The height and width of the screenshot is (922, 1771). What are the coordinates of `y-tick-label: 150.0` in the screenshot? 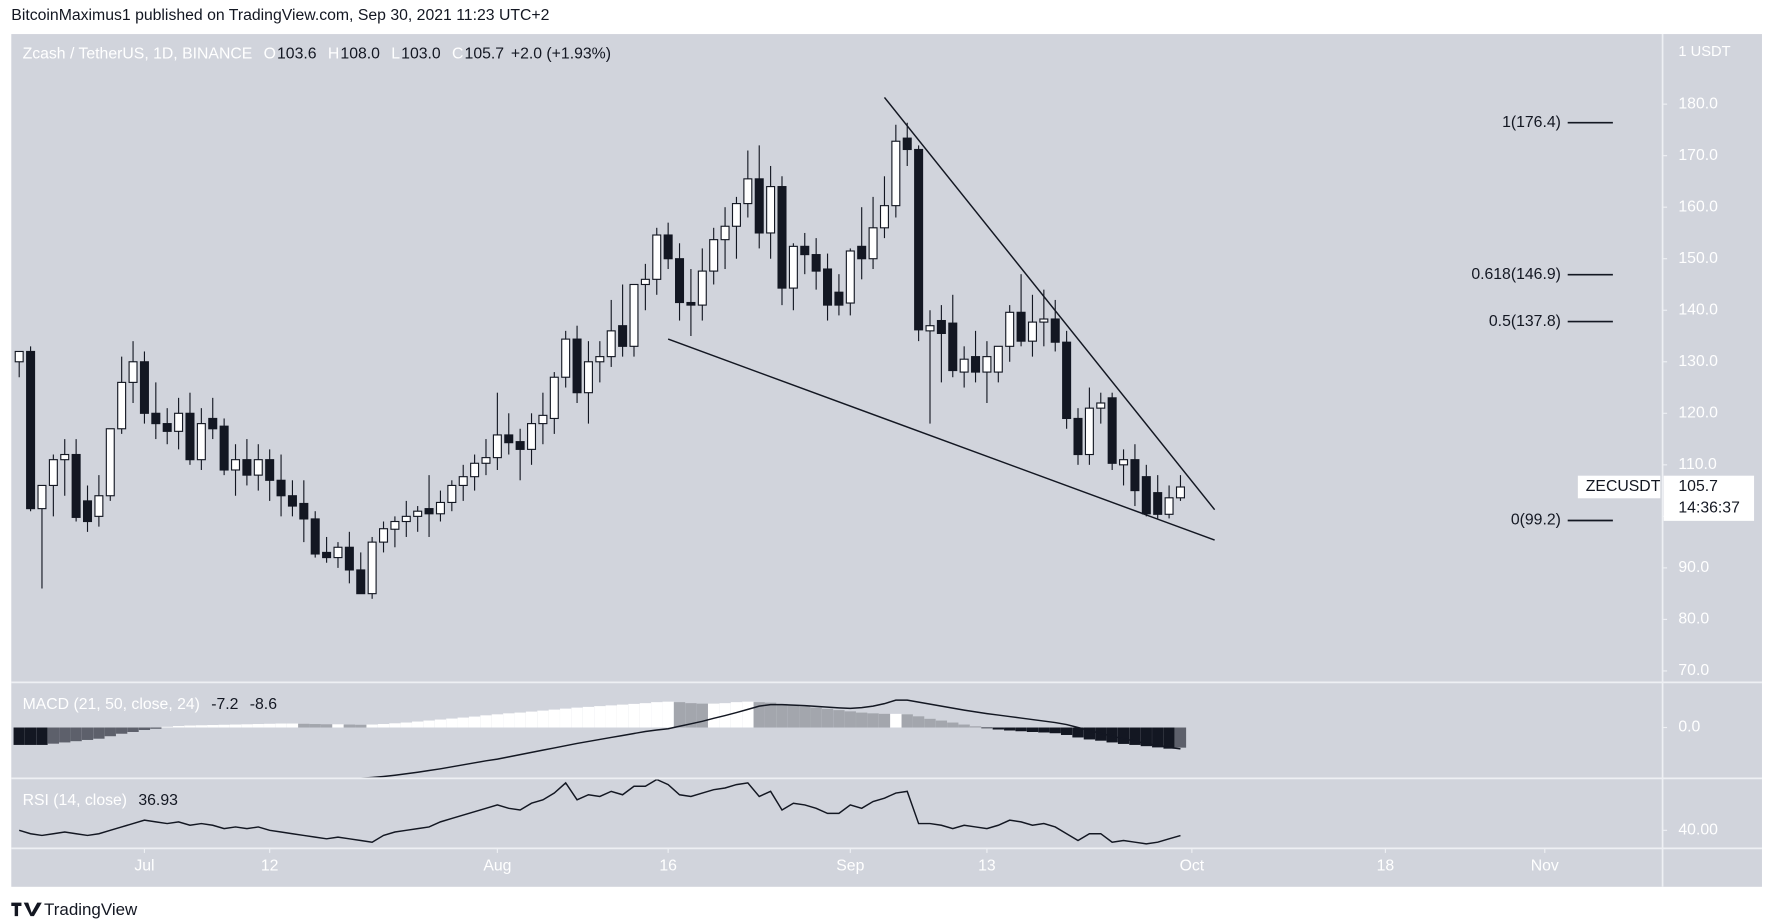 It's located at (1698, 258).